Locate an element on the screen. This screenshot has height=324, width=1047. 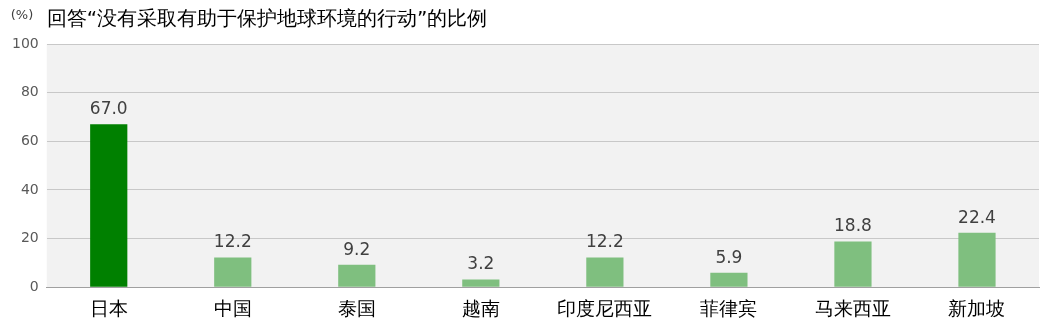
data-label: 9.2 is located at coordinates (357, 248).